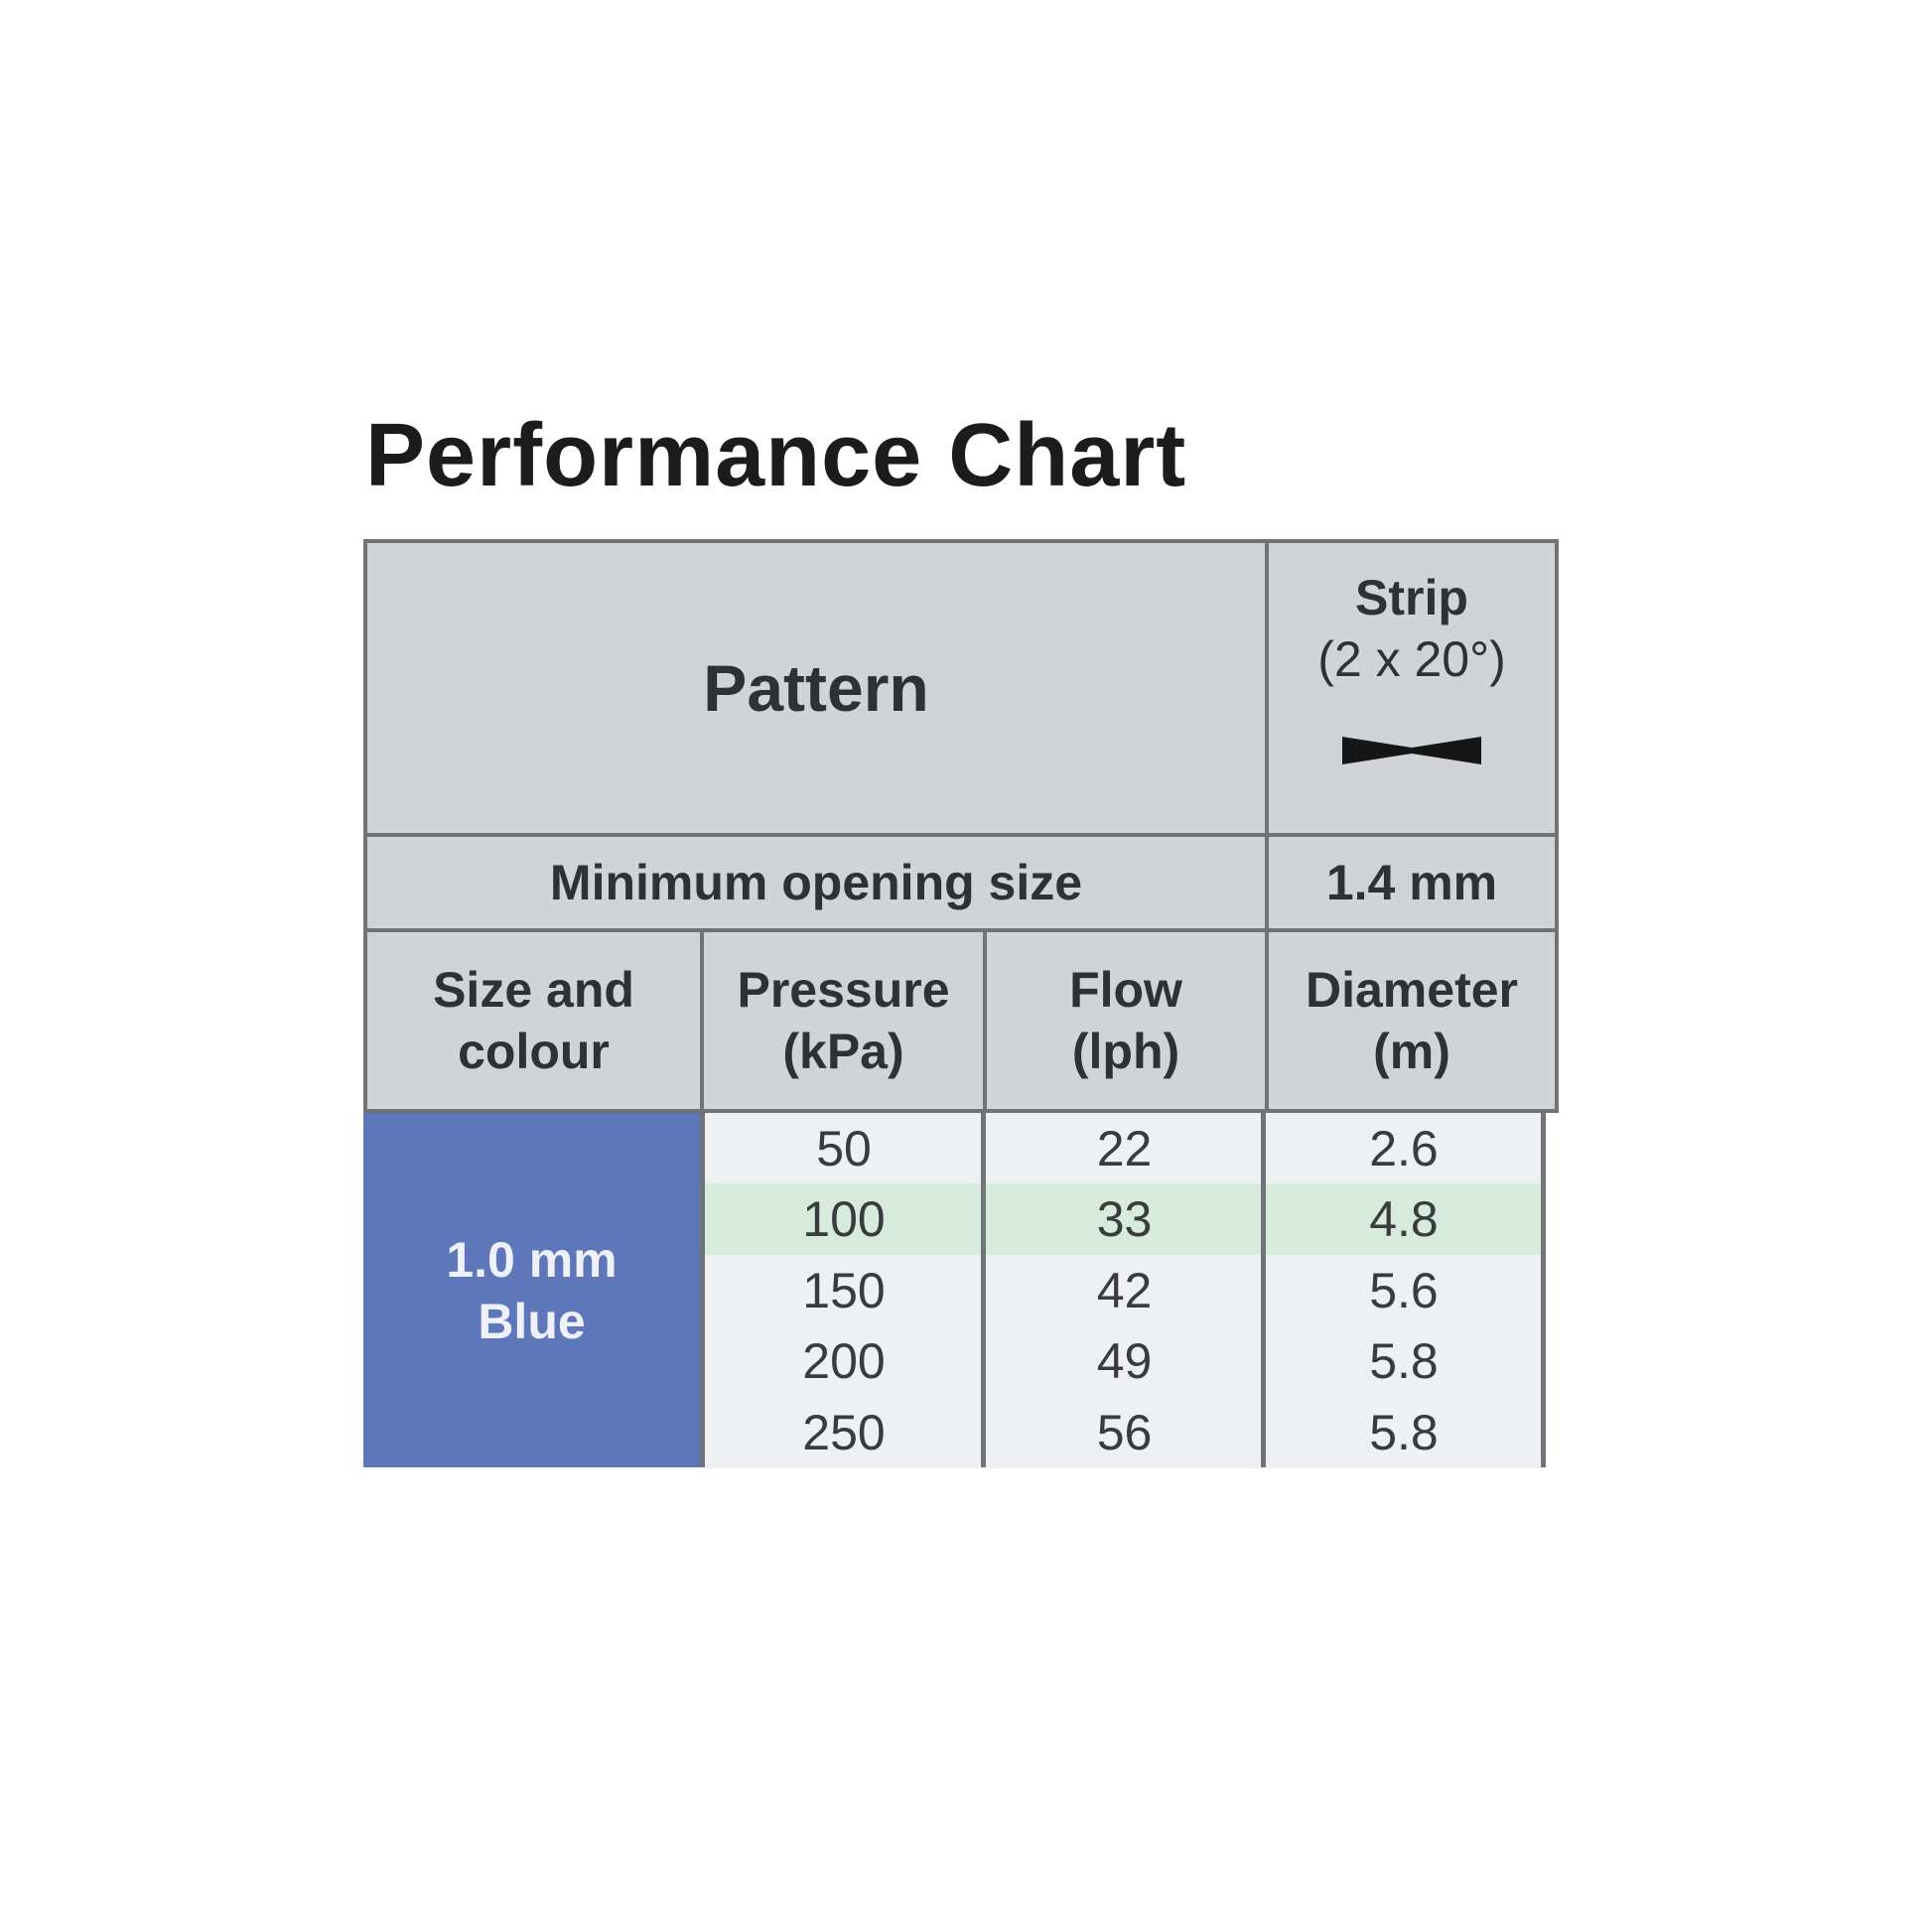 The width and height of the screenshot is (1932, 1932). What do you see at coordinates (533, 990) in the screenshot?
I see `column-header-line: Size and` at bounding box center [533, 990].